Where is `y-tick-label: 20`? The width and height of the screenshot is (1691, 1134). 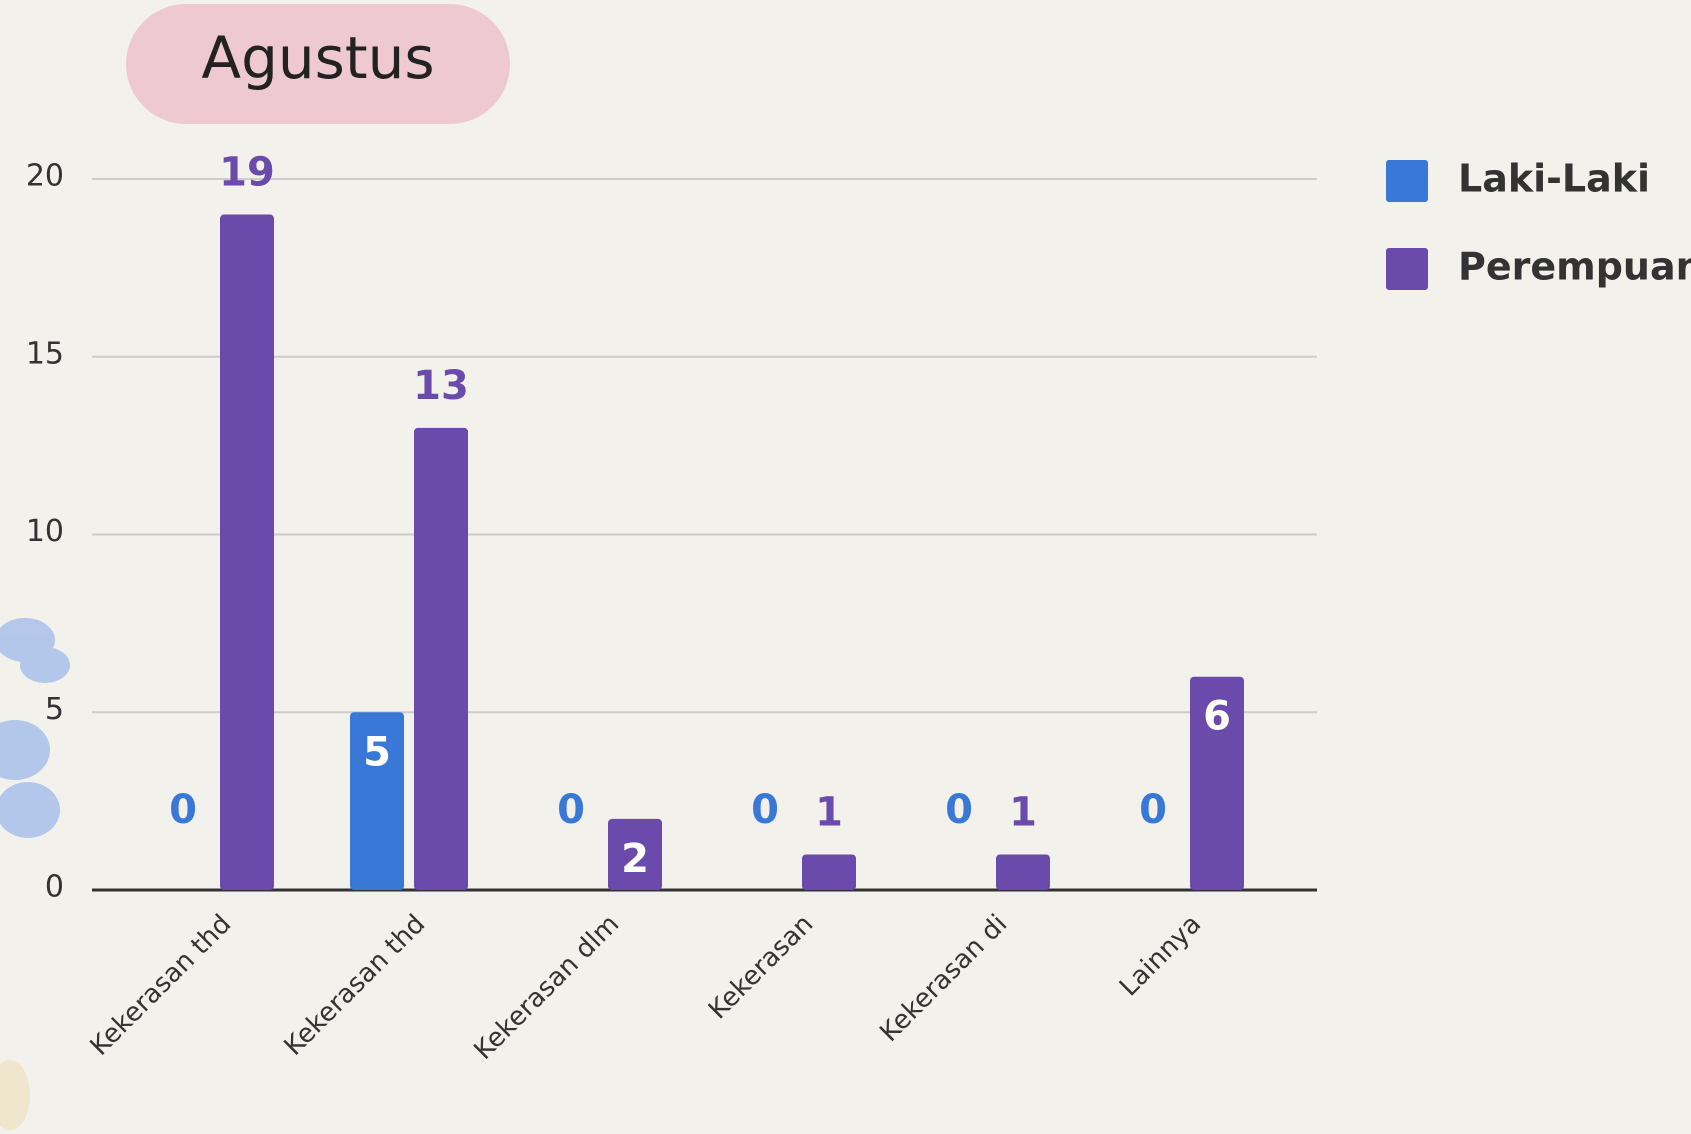 y-tick-label: 20 is located at coordinates (45, 176).